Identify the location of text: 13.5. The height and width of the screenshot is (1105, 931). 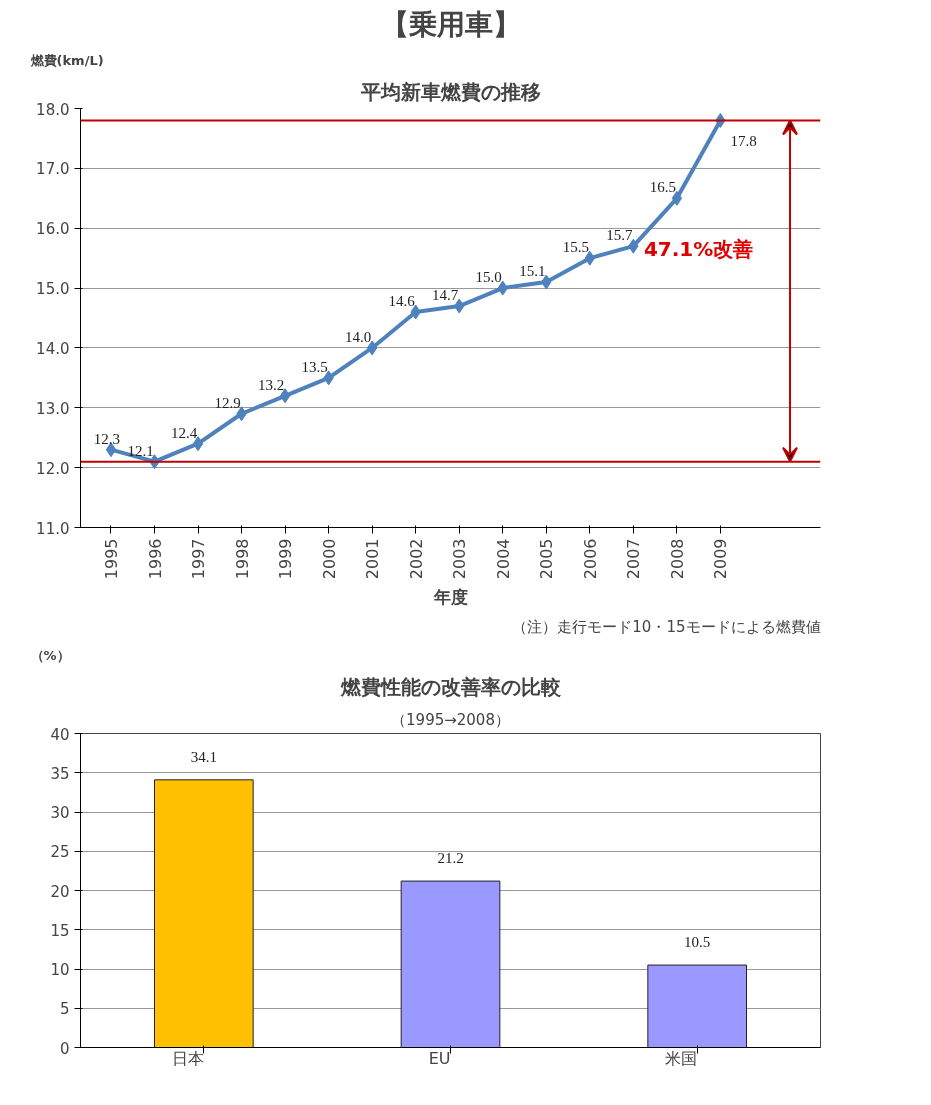
(314, 366).